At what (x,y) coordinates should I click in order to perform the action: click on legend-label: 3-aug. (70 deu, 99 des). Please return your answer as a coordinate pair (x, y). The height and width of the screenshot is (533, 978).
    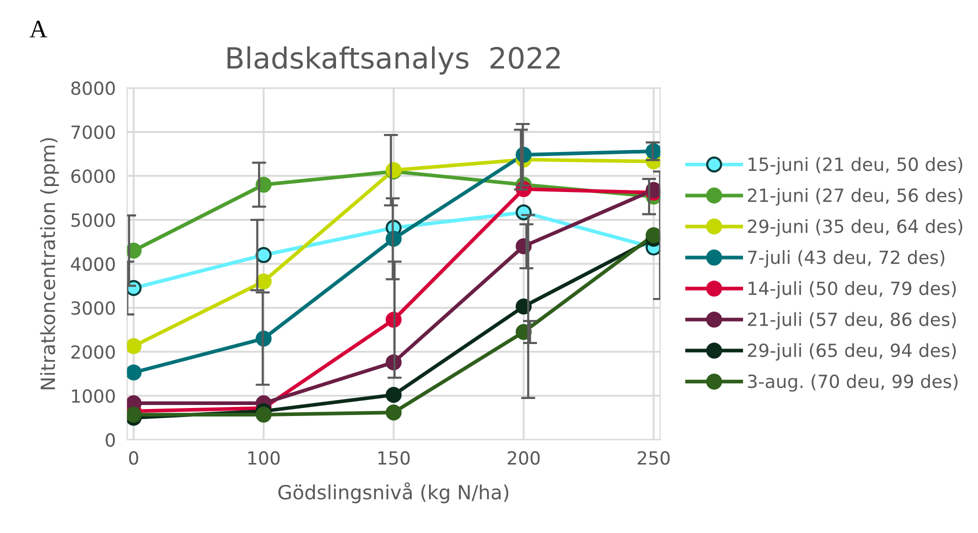
    Looking at the image, I should click on (853, 383).